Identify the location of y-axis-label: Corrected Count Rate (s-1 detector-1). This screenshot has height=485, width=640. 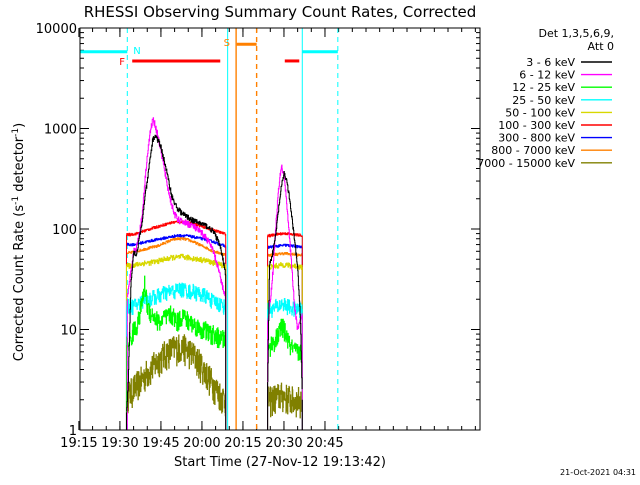
(19, 242).